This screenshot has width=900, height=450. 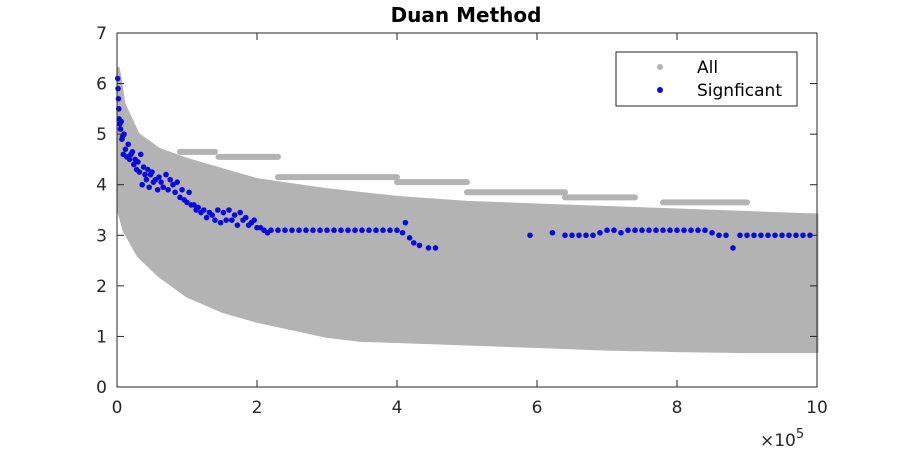 I want to click on x-tick-label: 6, so click(x=537, y=408).